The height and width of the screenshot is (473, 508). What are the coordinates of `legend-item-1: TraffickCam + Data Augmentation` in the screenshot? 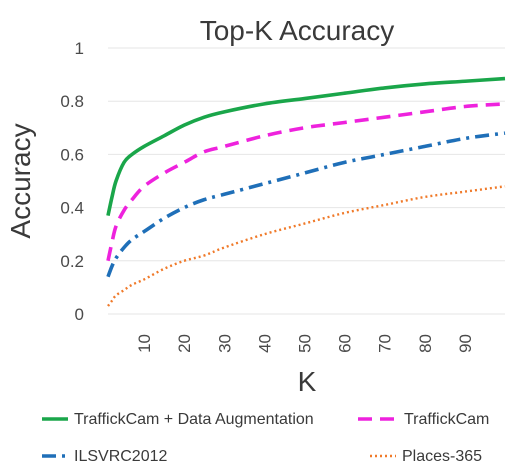 It's located at (178, 419).